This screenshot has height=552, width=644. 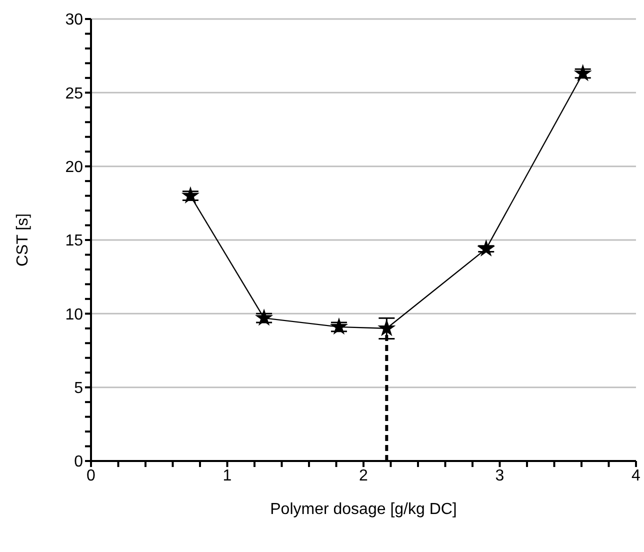 What do you see at coordinates (79, 462) in the screenshot?
I see `y-tick-label: 0` at bounding box center [79, 462].